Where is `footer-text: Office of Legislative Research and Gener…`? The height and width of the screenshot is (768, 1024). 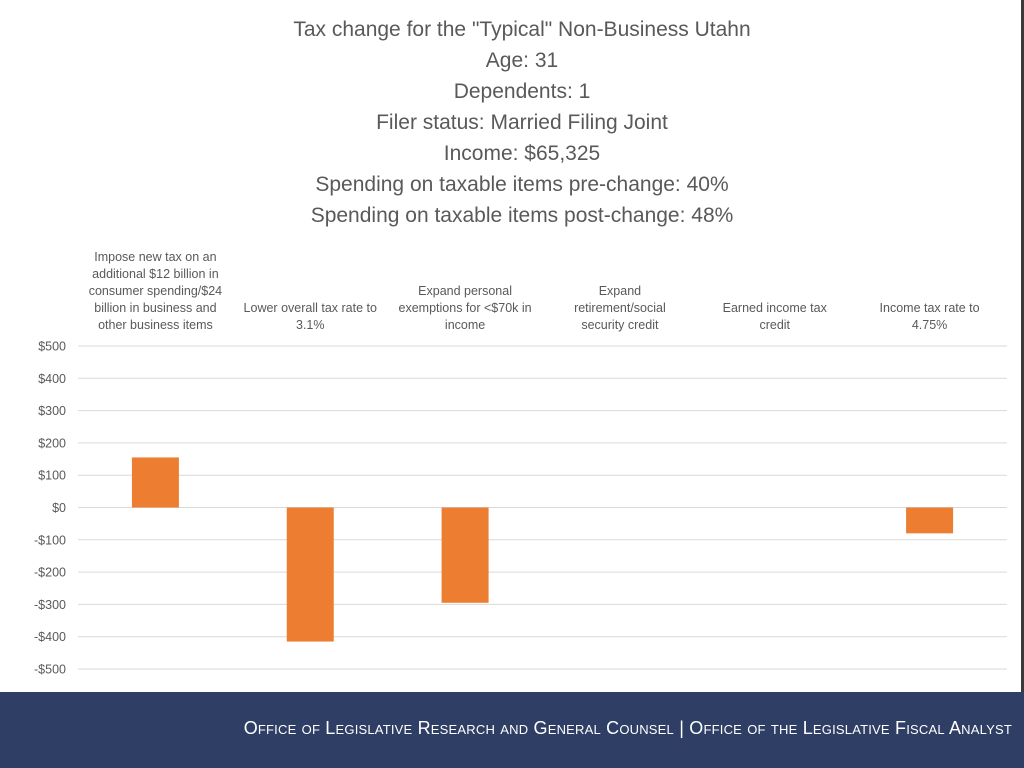 footer-text: Office of Legislative Research and Gener… is located at coordinates (628, 728).